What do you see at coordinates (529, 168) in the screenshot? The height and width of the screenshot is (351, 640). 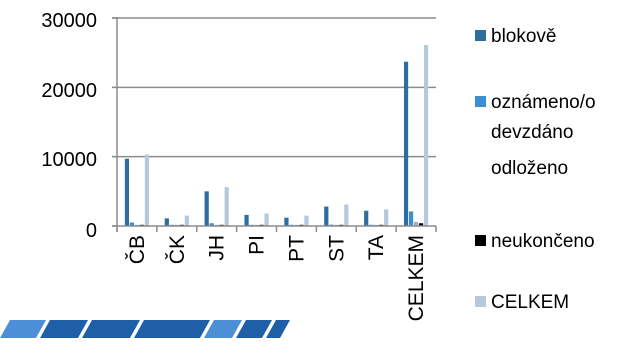 I see `legend-label-odlozeno: odloženo` at bounding box center [529, 168].